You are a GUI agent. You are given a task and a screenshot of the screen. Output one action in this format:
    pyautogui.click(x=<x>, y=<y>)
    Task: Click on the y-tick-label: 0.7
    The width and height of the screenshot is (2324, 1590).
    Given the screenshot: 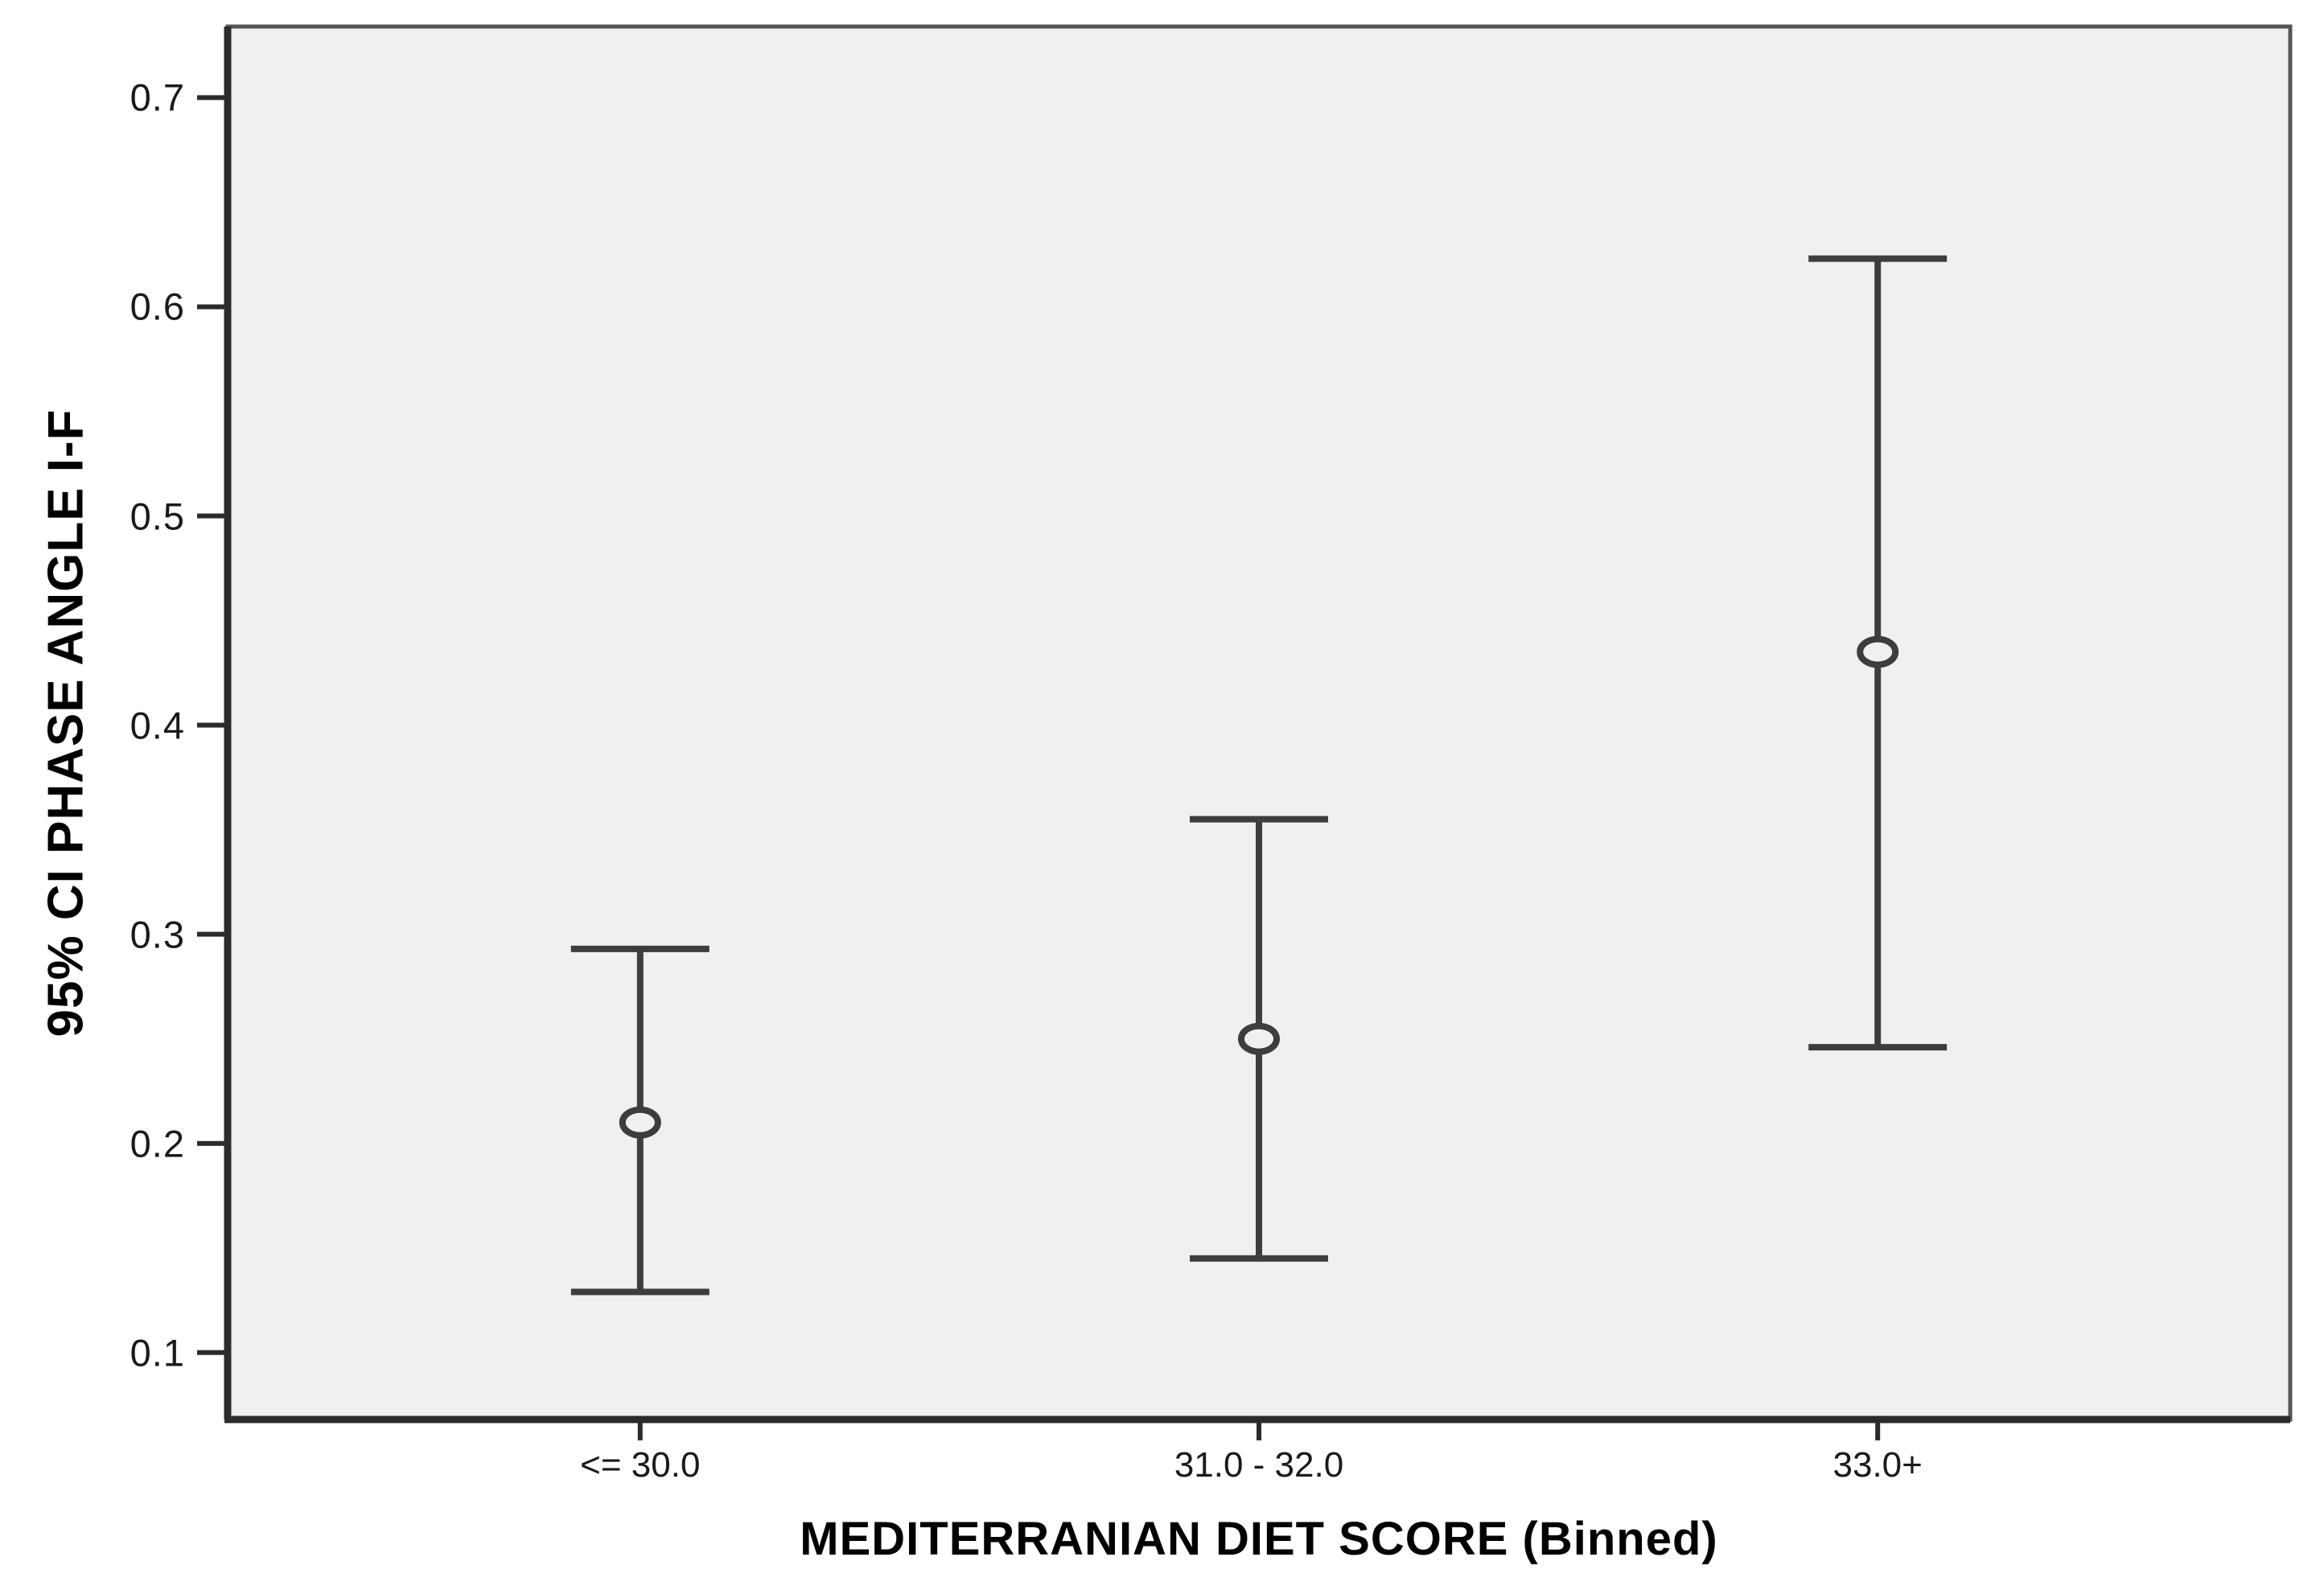 What is the action you would take?
    pyautogui.click(x=157, y=97)
    